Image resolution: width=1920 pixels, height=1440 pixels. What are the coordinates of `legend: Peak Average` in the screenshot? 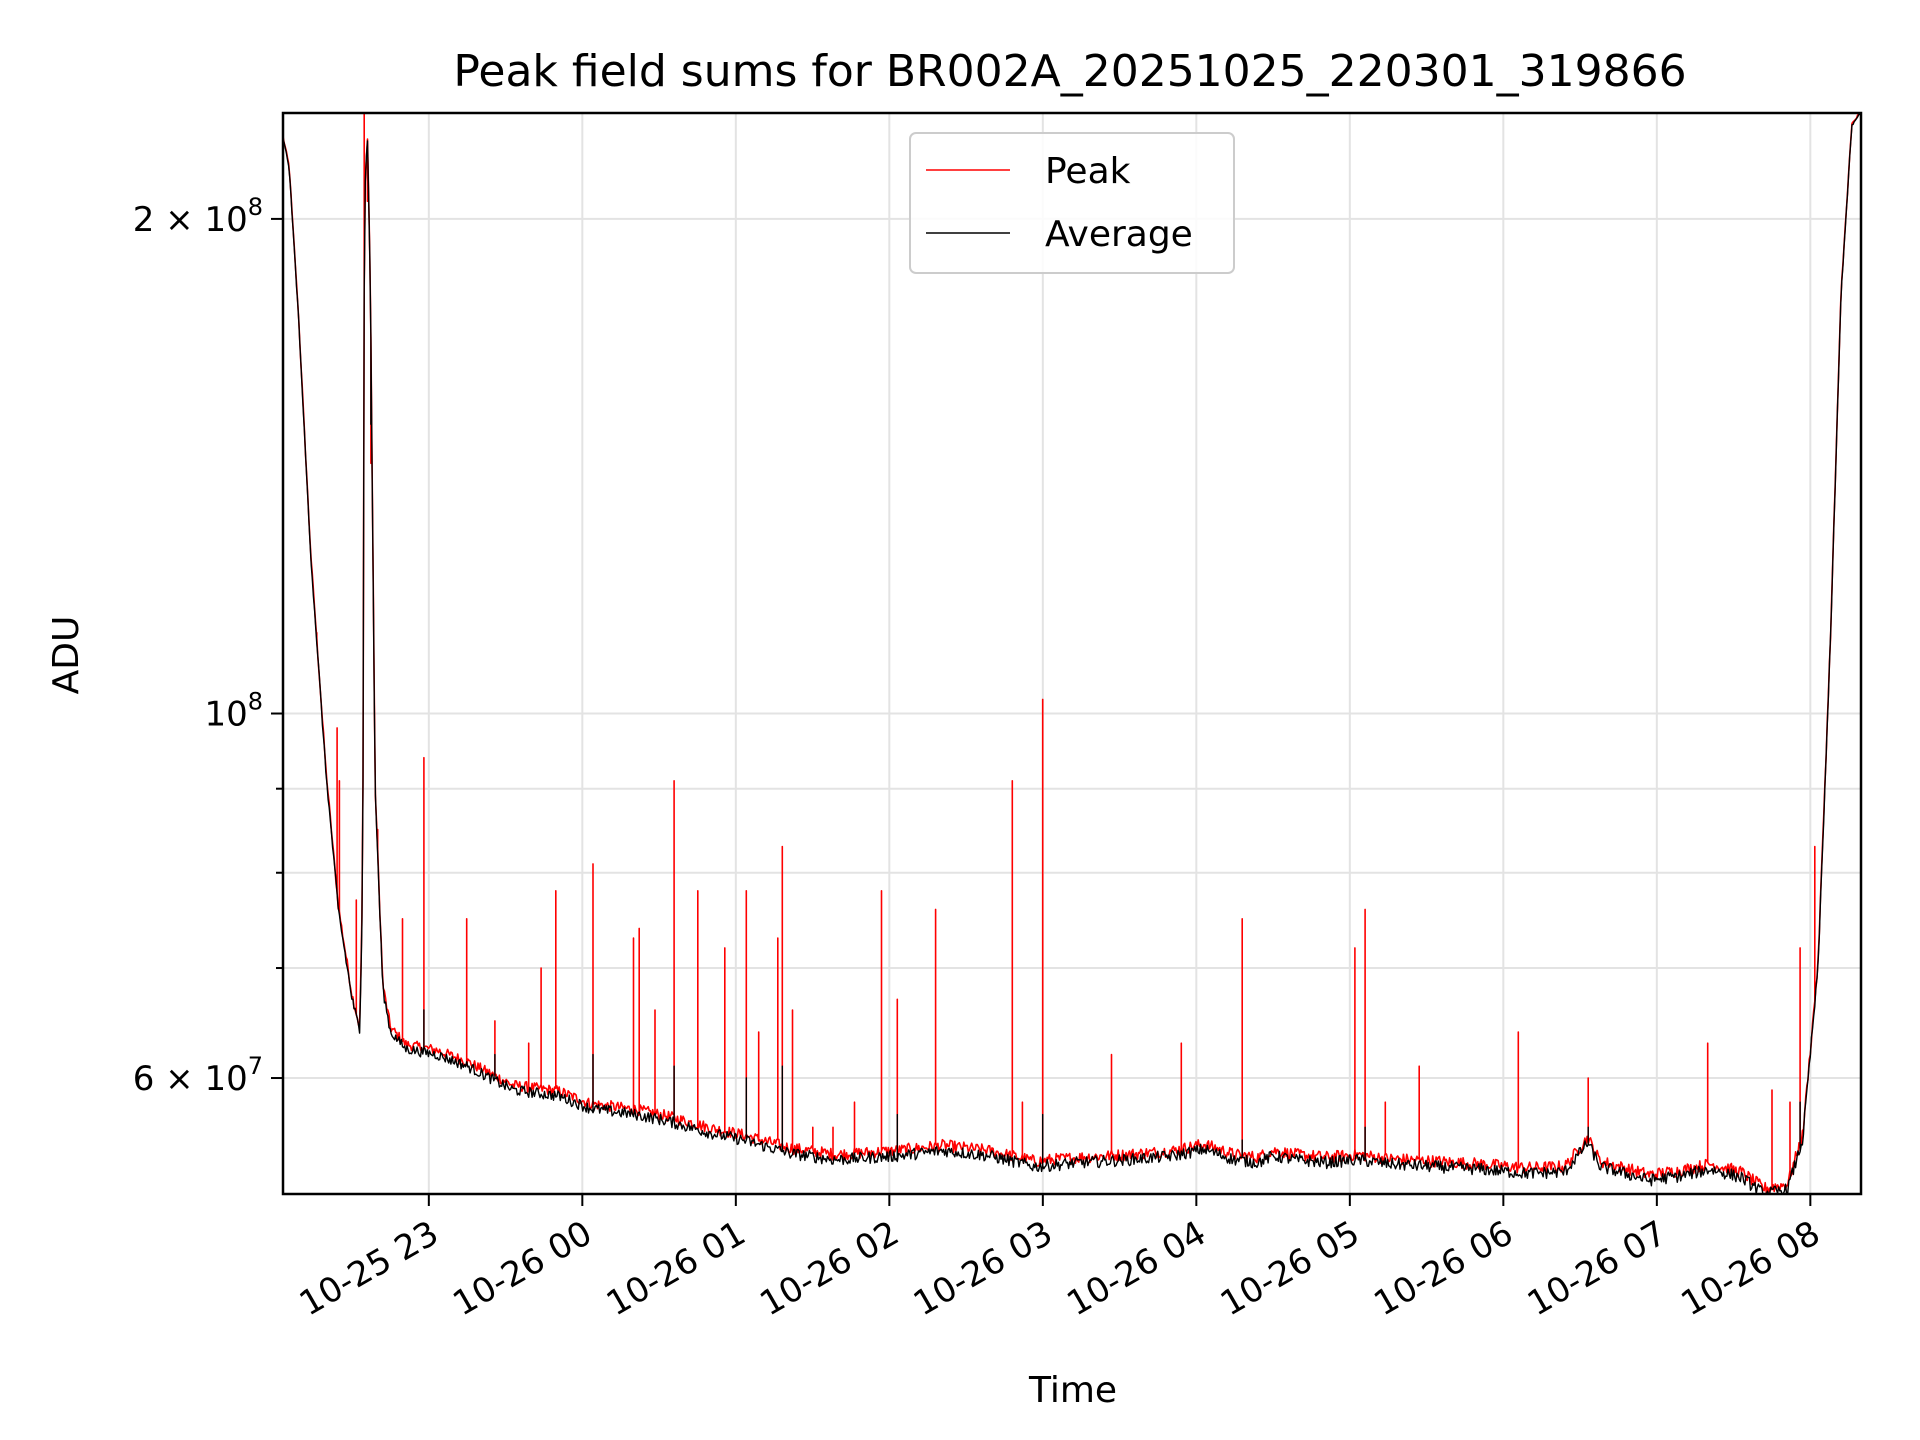 It's located at (1072, 203).